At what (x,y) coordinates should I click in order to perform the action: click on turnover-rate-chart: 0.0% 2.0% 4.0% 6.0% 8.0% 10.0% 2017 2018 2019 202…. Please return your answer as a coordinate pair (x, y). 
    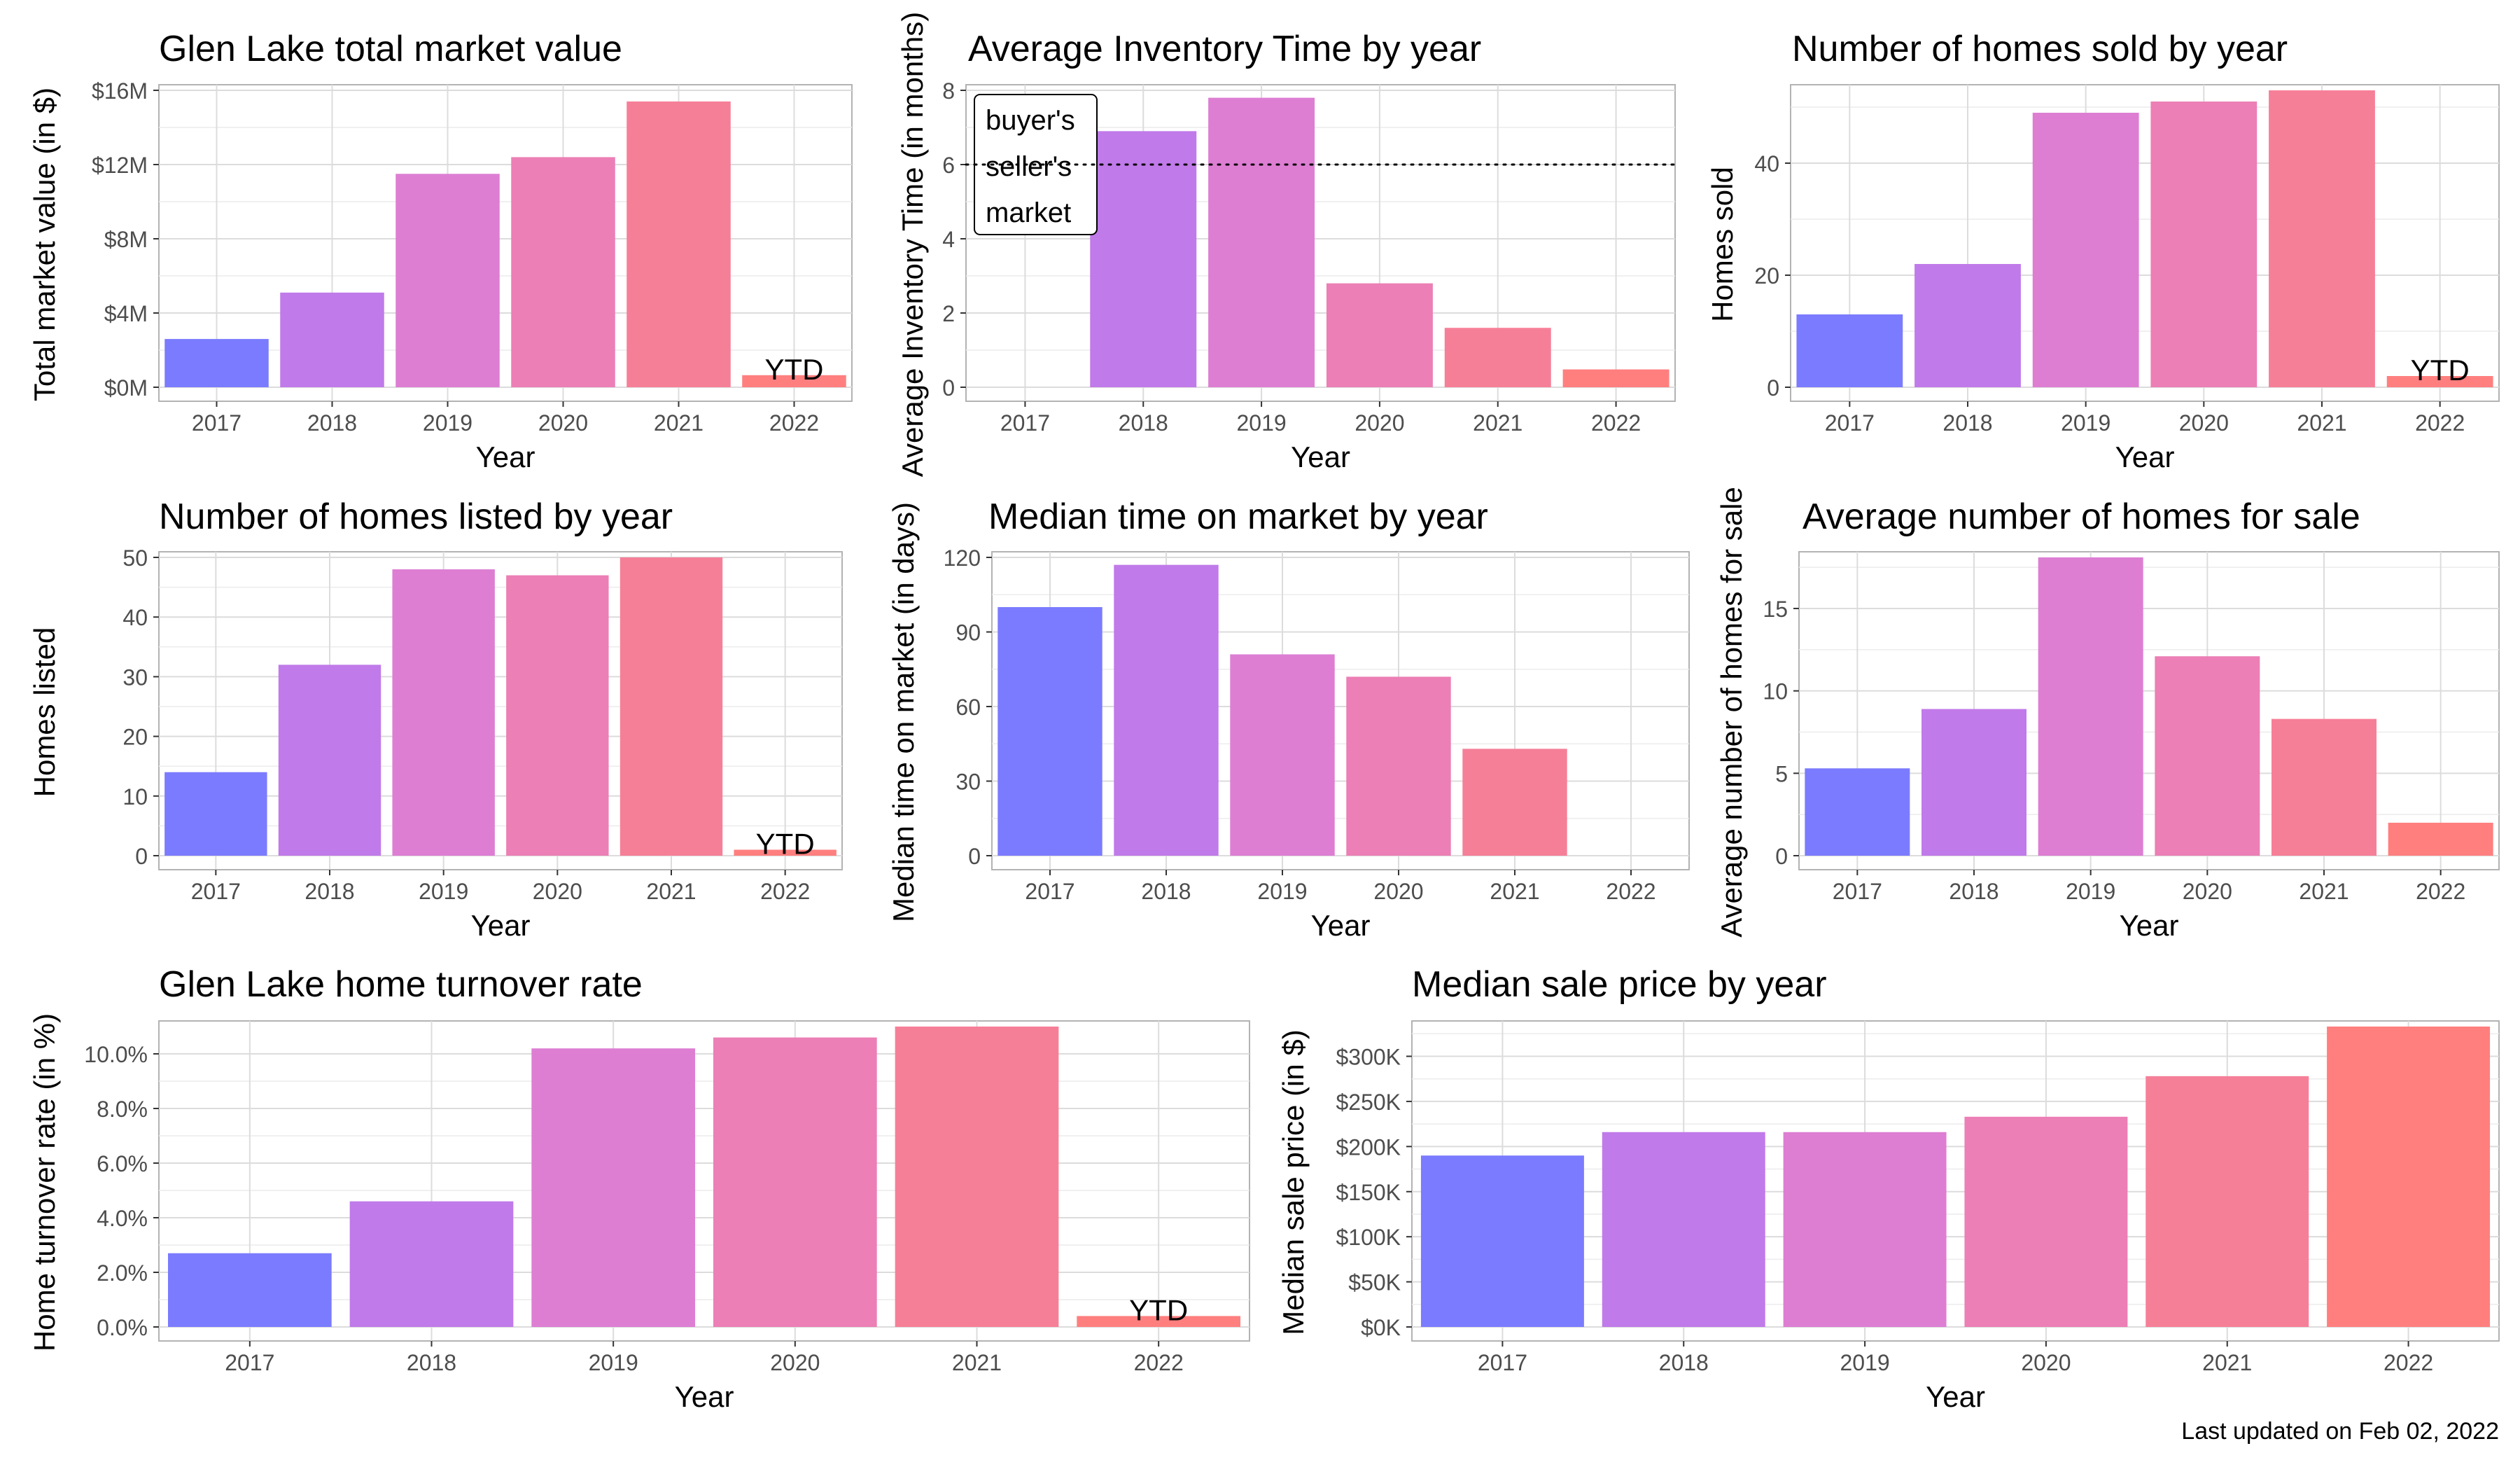
    Looking at the image, I should click on (639, 1188).